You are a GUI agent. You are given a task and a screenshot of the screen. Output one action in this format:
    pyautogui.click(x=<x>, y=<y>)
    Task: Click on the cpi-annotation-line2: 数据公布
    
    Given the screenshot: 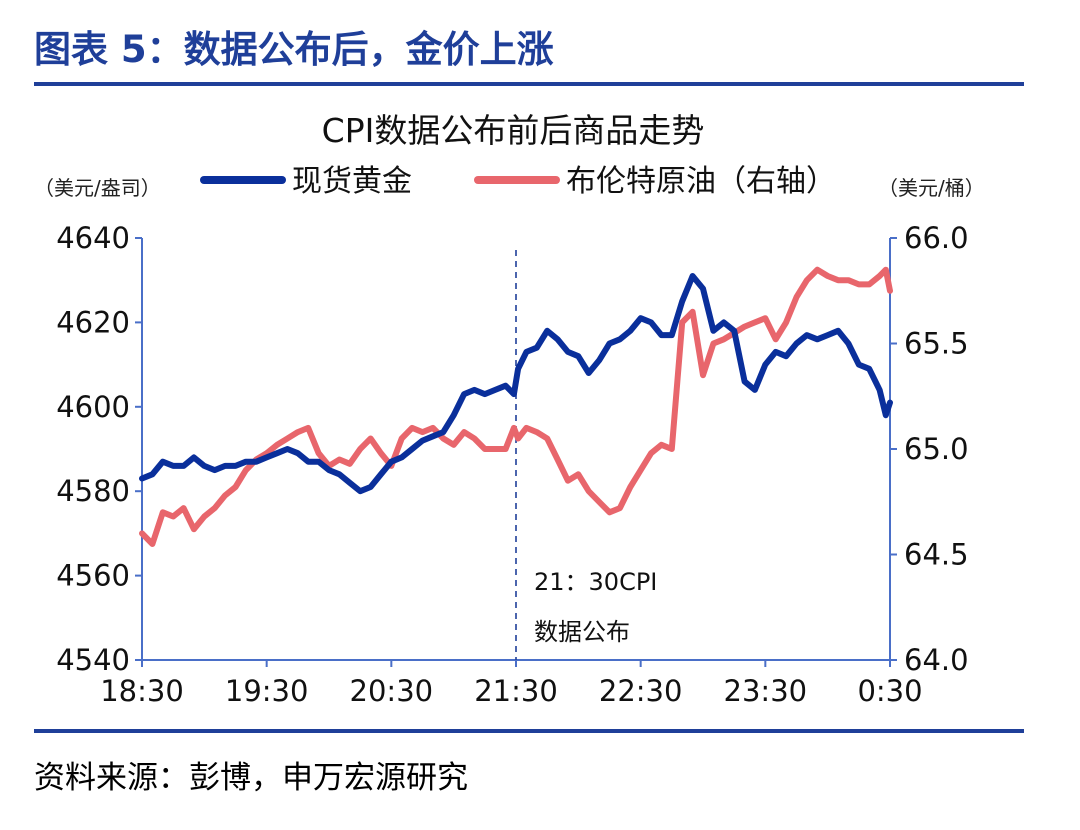 What is the action you would take?
    pyautogui.click(x=582, y=632)
    